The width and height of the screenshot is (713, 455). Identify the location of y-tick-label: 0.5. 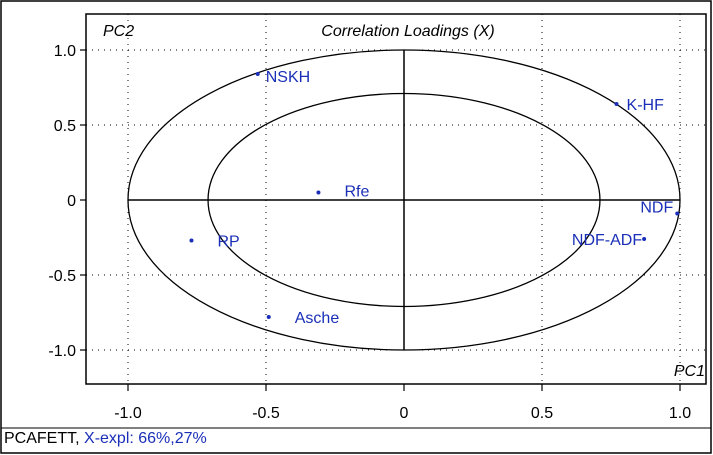
(65, 126).